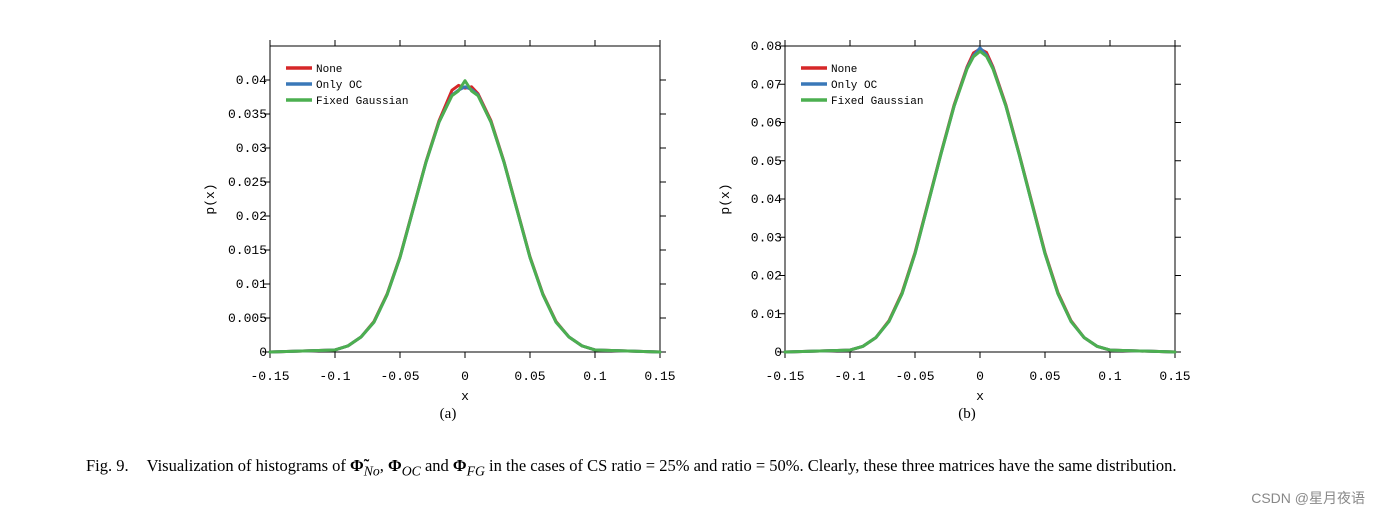 This screenshot has width=1381, height=516. Describe the element at coordinates (371, 471) in the screenshot. I see `caption-sub-no: No` at that location.